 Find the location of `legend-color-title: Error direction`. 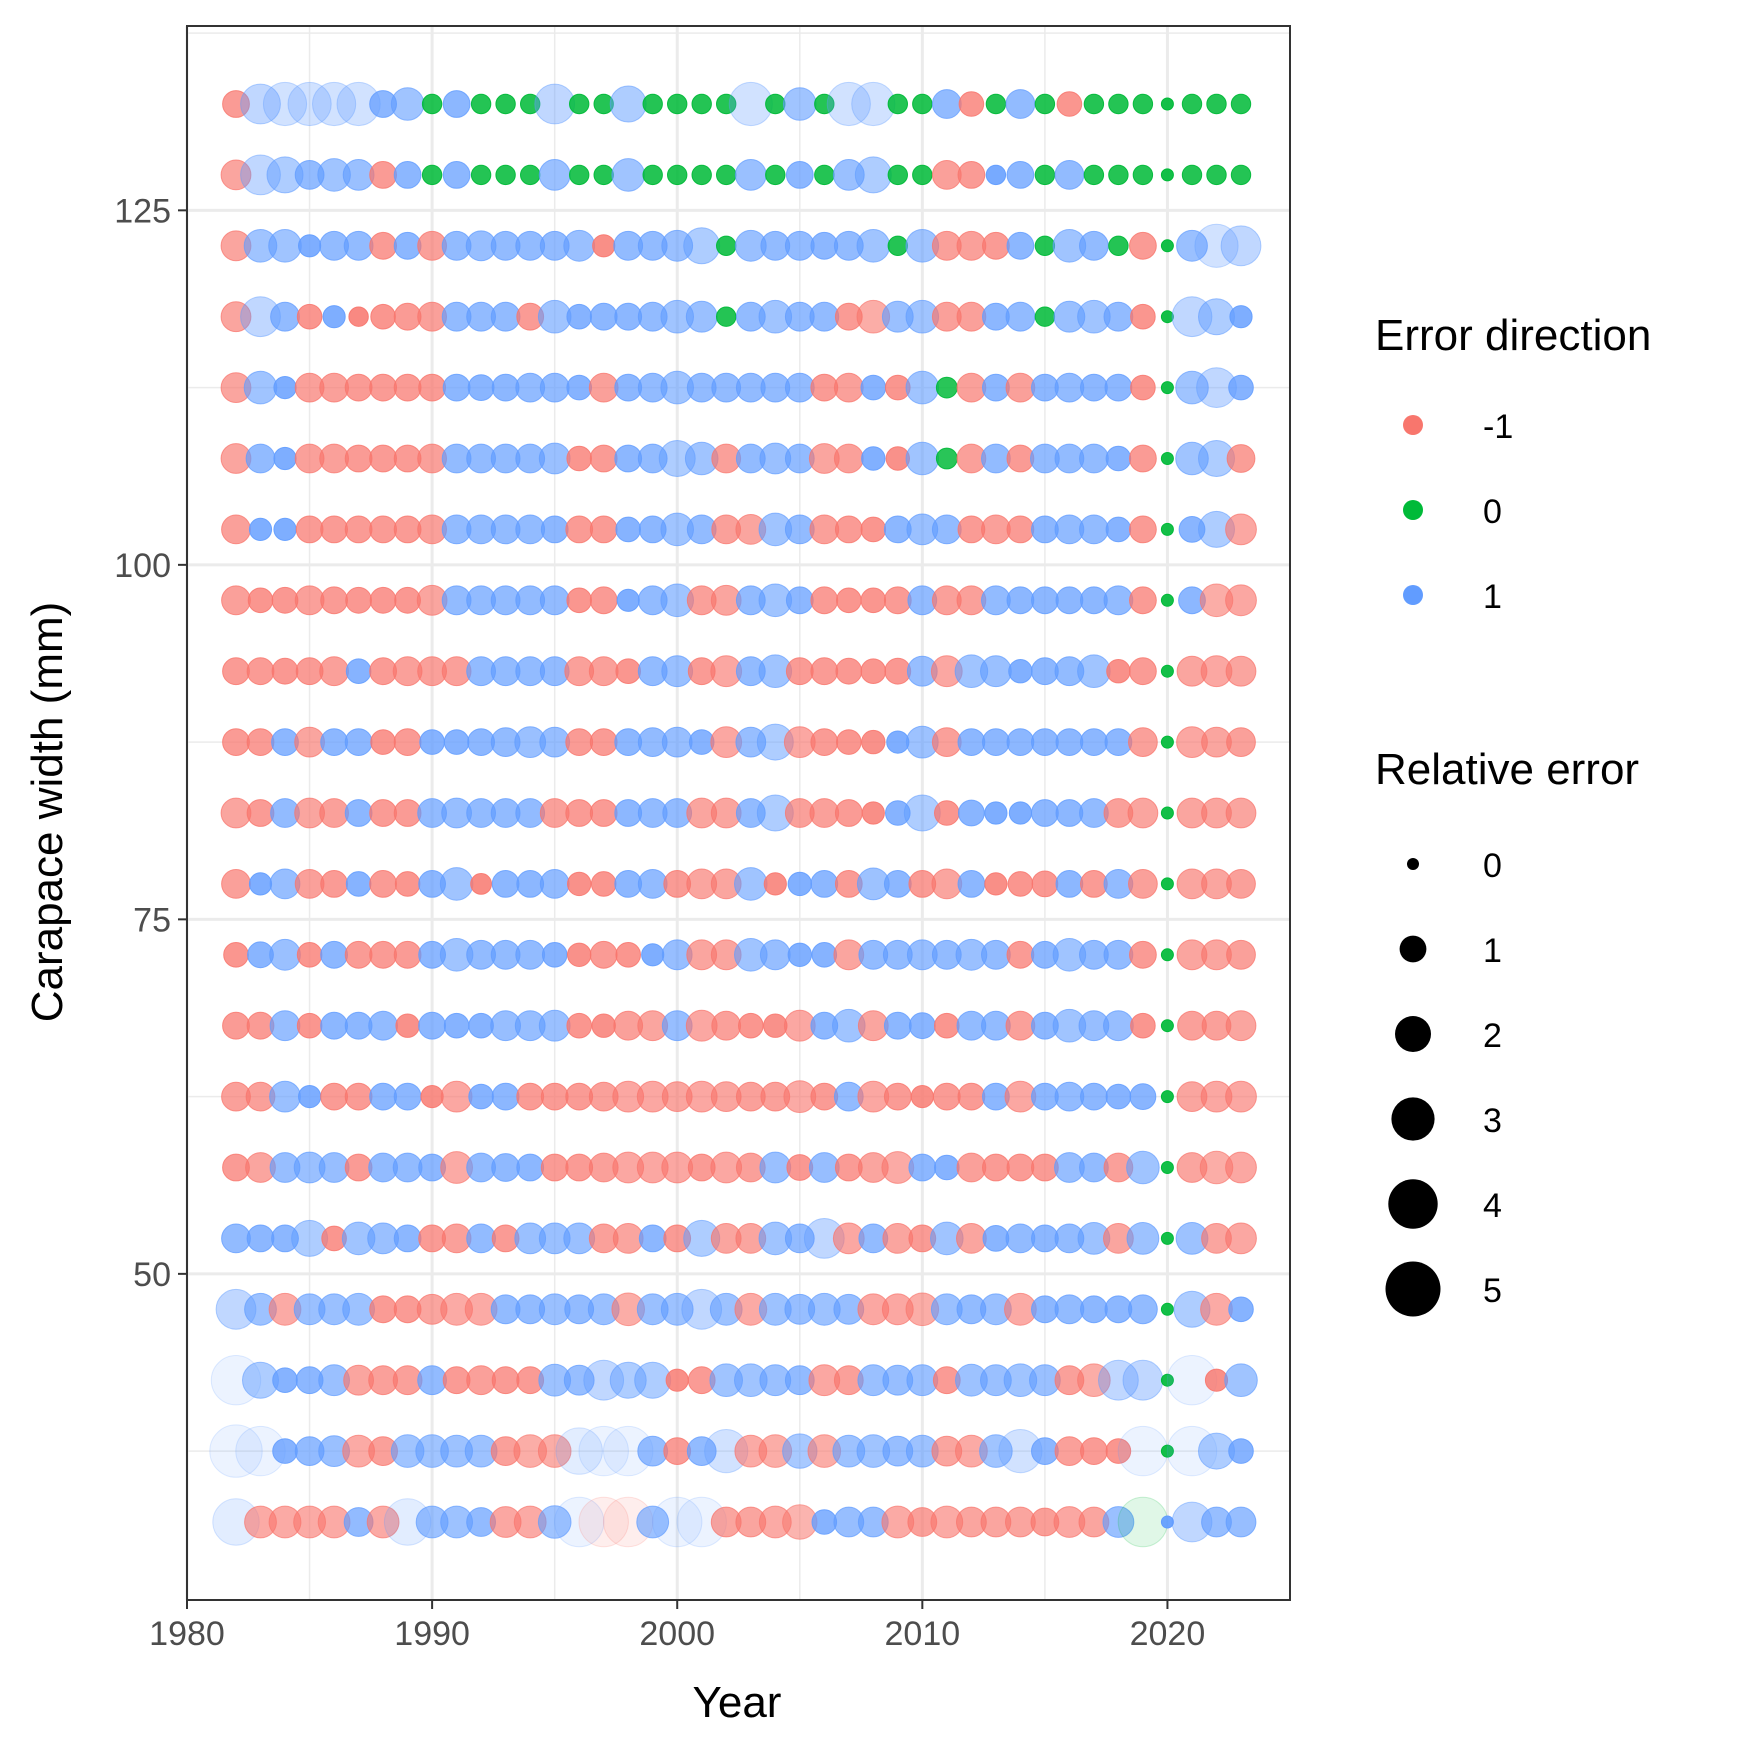

legend-color-title: Error direction is located at coordinates (1513, 335).